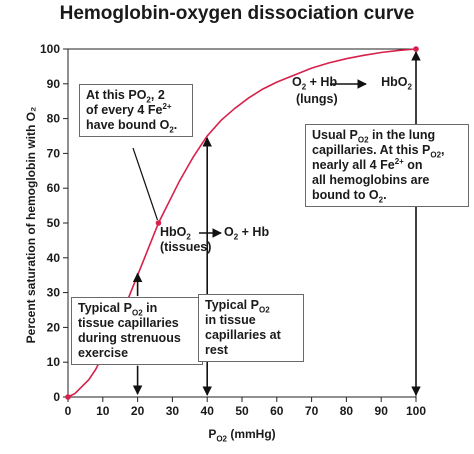  I want to click on lungs-right: HbO, so click(394, 82).